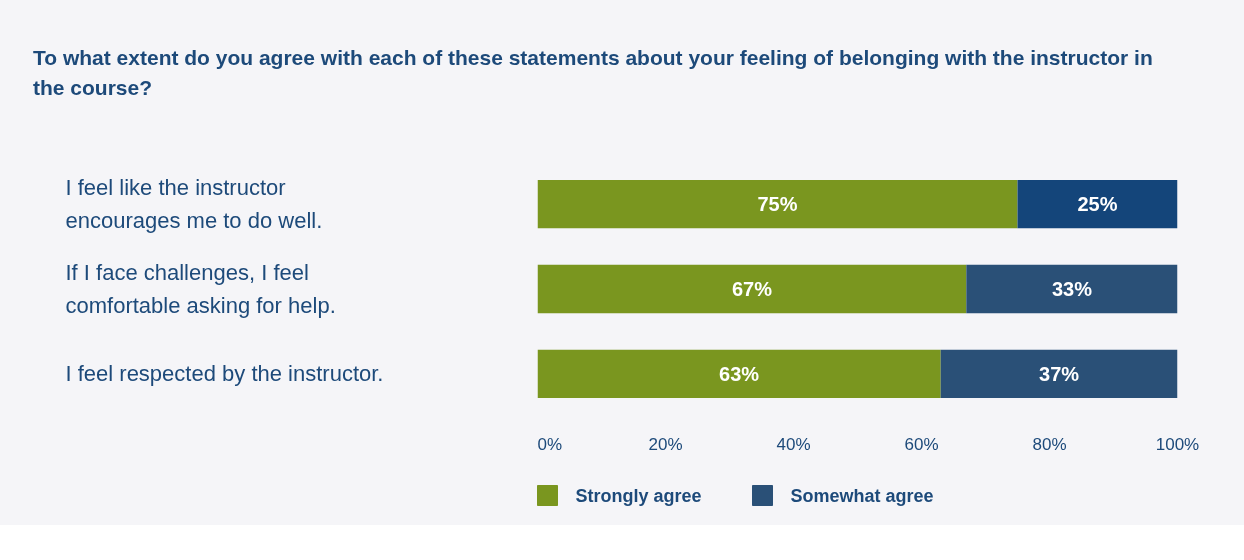  Describe the element at coordinates (593, 73) in the screenshot. I see `chart-title: To what extent do you agree with each of these statements about your feeling of belonging with the instructor in the course?` at that location.